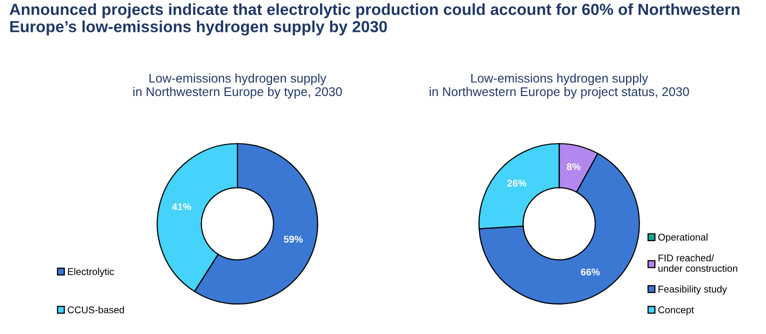 This screenshot has width=766, height=334. I want to click on legend-label: FID reached/ under construction, so click(698, 263).